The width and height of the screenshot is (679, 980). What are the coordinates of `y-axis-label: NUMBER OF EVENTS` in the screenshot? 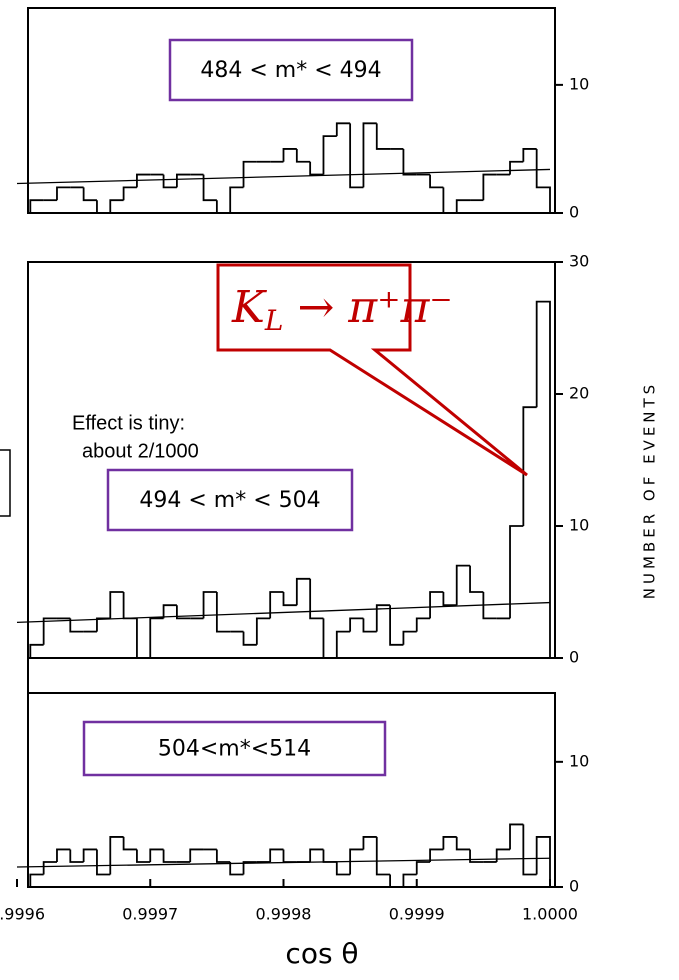 It's located at (650, 490).